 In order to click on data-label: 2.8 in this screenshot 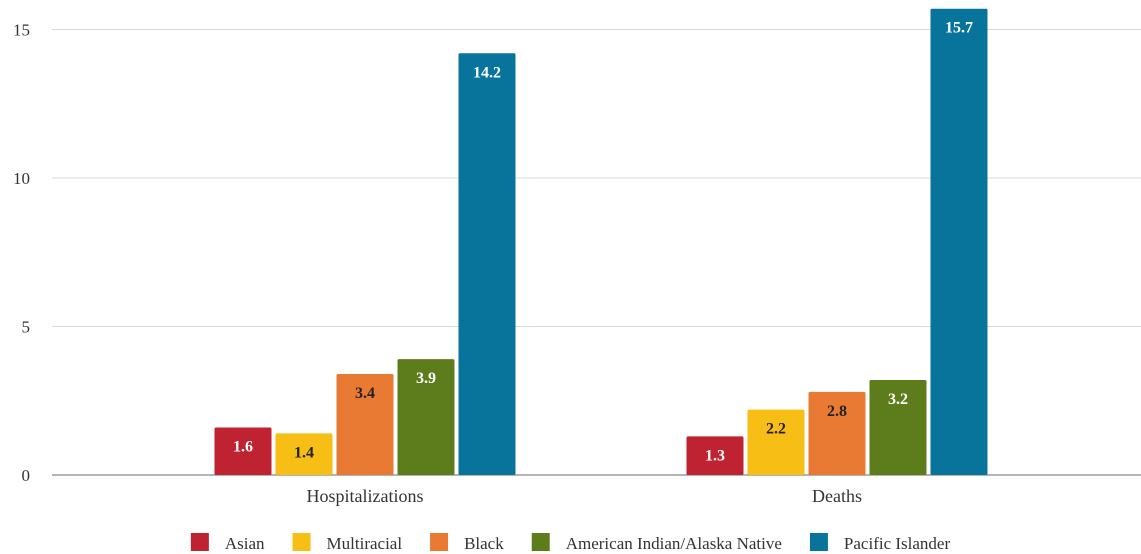, I will do `click(837, 411)`.